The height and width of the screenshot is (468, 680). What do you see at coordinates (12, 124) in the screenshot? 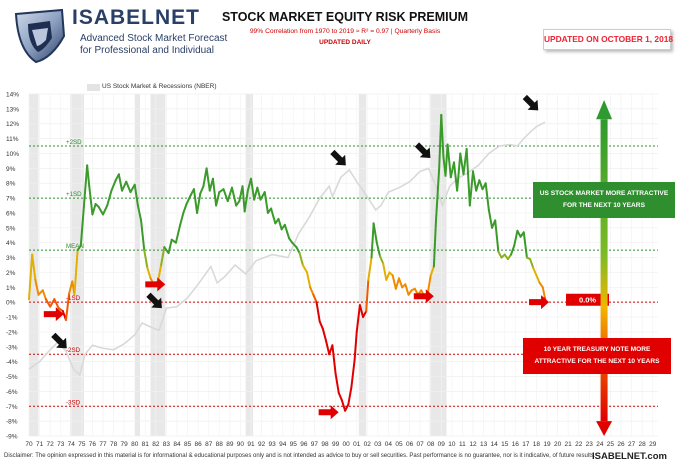
I see `y-tick-label: 12%` at bounding box center [12, 124].